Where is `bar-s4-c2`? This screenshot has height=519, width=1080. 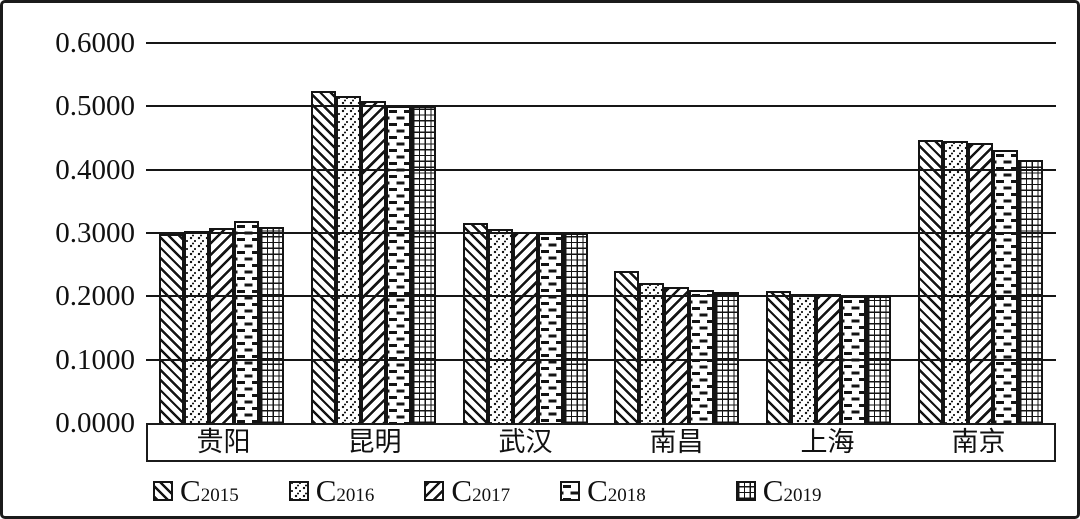 bar-s4-c2 is located at coordinates (575, 328).